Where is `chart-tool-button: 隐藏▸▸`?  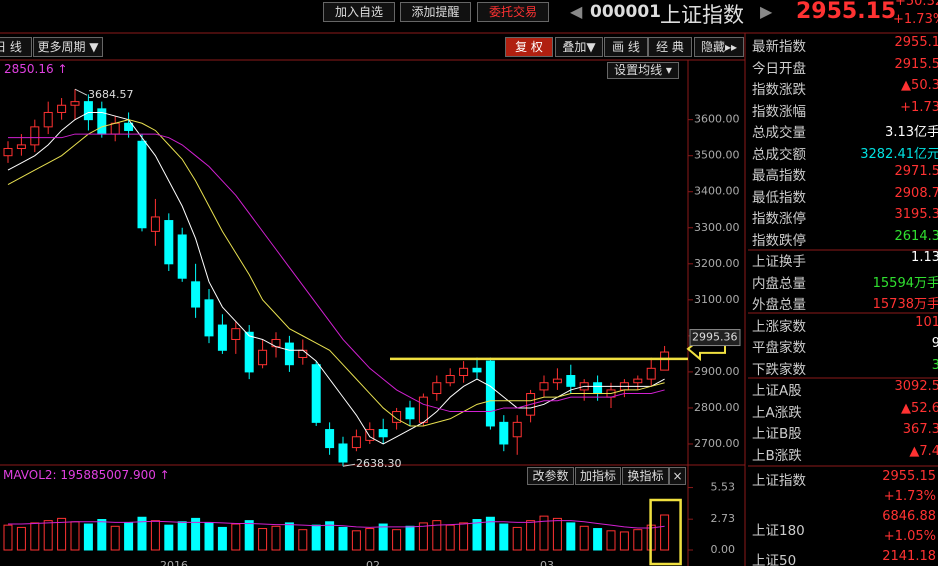 chart-tool-button: 隐藏▸▸ is located at coordinates (719, 47).